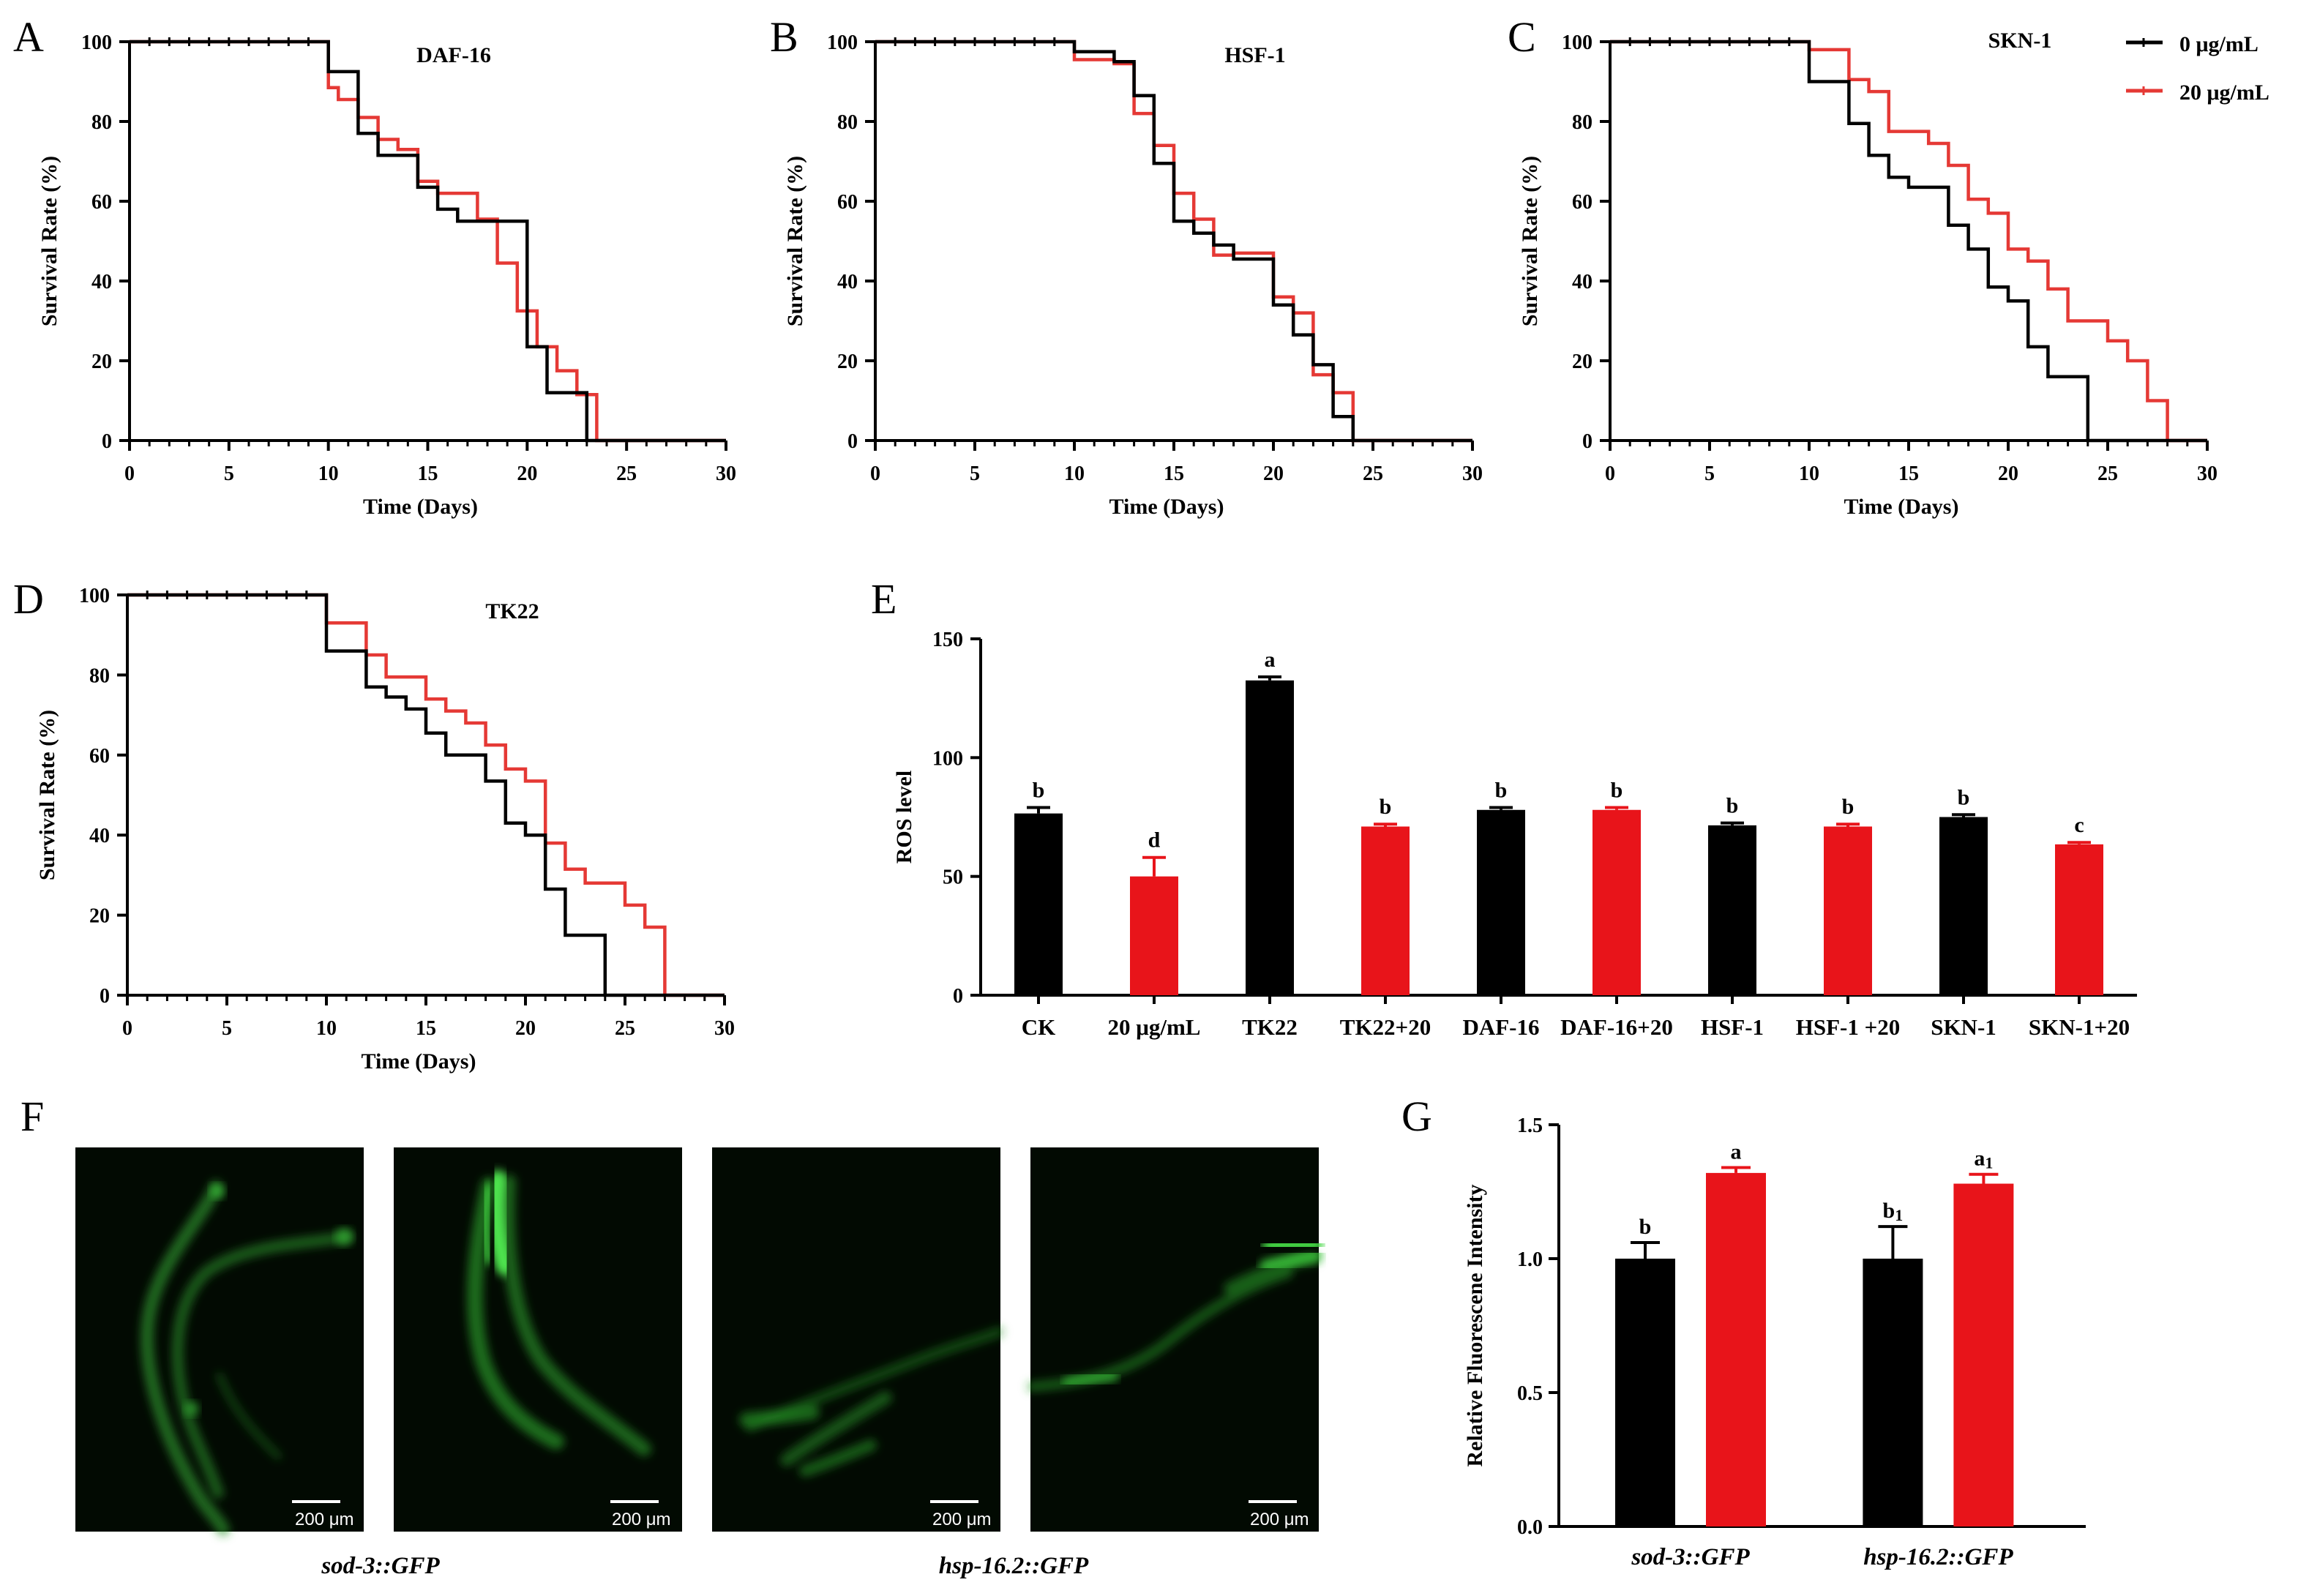 The width and height of the screenshot is (2298, 1596). I want to click on y-axis-title-c: Survival Rate (%), so click(1530, 241).